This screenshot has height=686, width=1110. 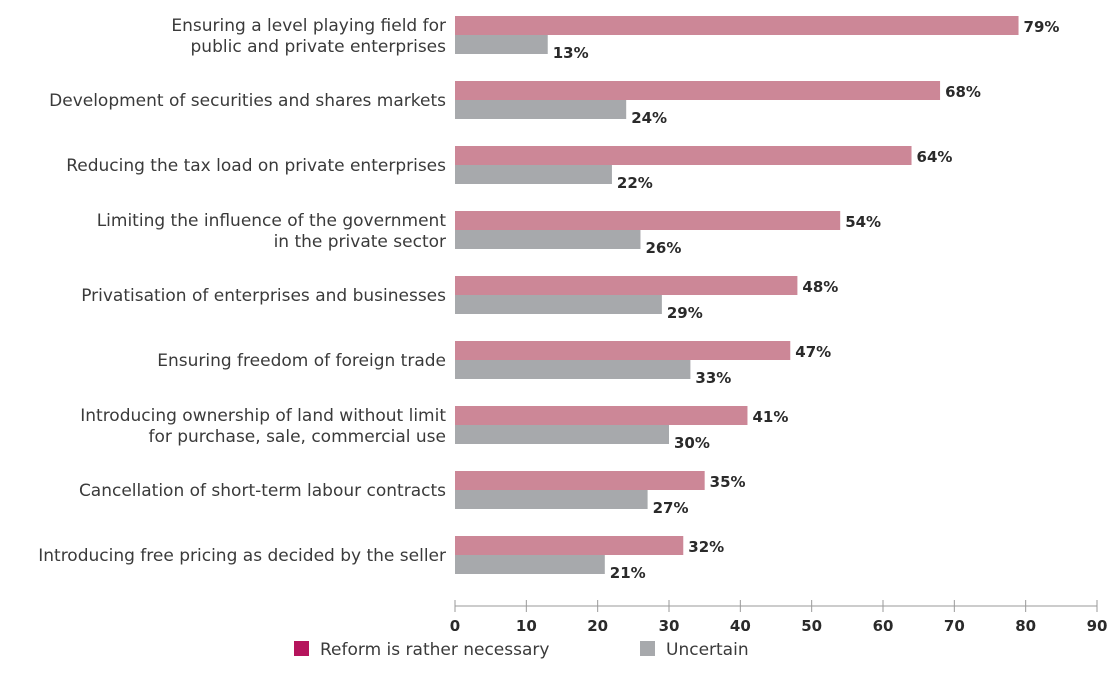 What do you see at coordinates (811, 626) in the screenshot?
I see `x-tick-label: 50` at bounding box center [811, 626].